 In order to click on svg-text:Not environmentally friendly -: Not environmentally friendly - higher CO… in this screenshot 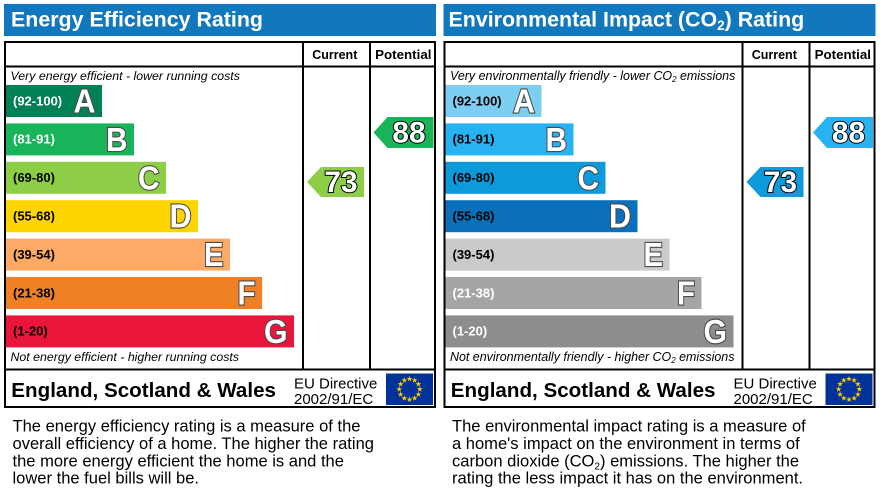, I will do `click(592, 357)`.